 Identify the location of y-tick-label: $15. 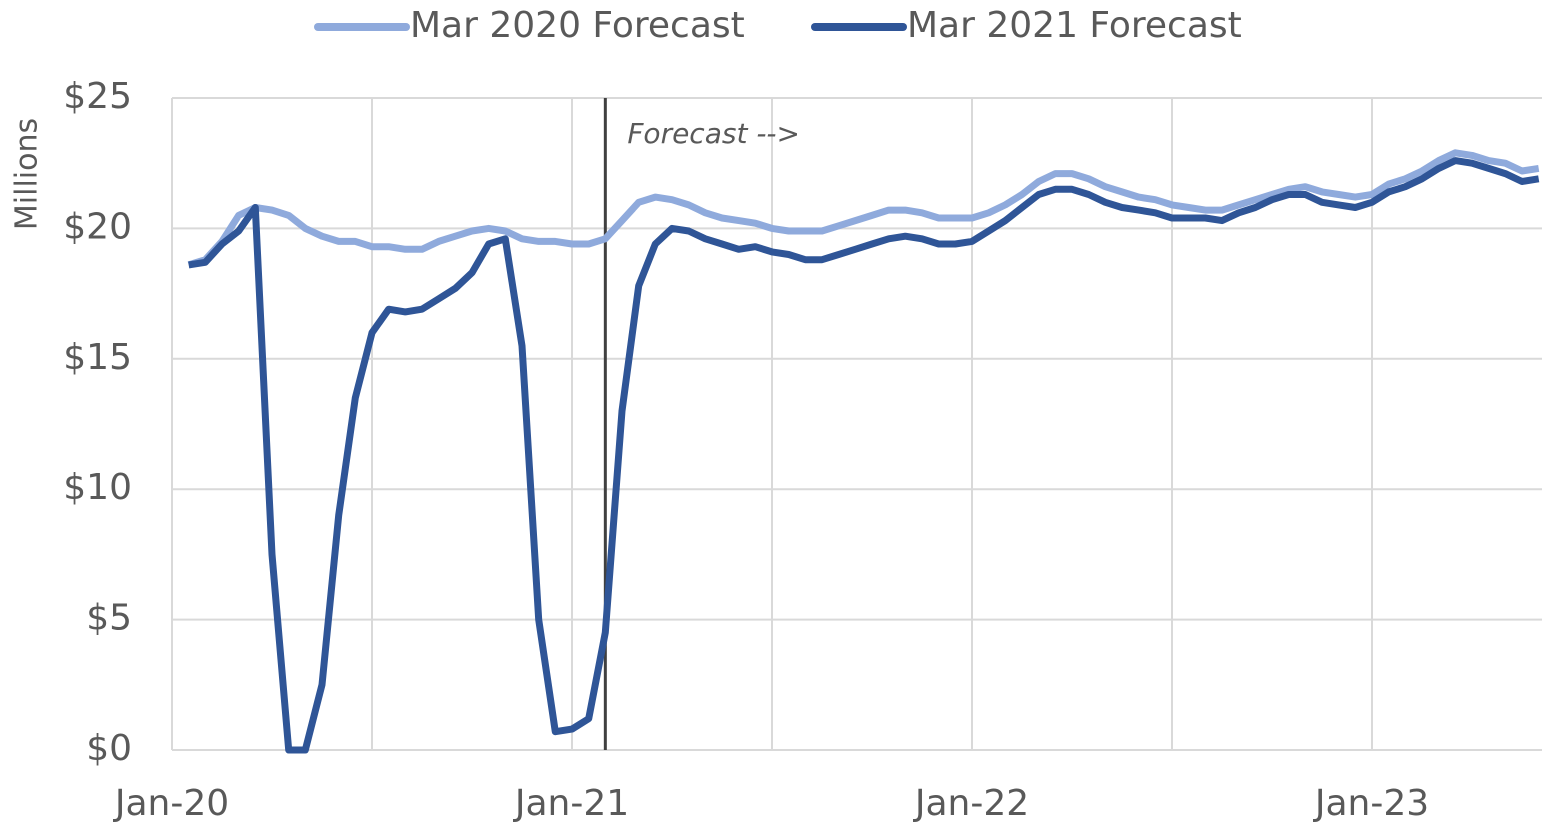
(97, 357).